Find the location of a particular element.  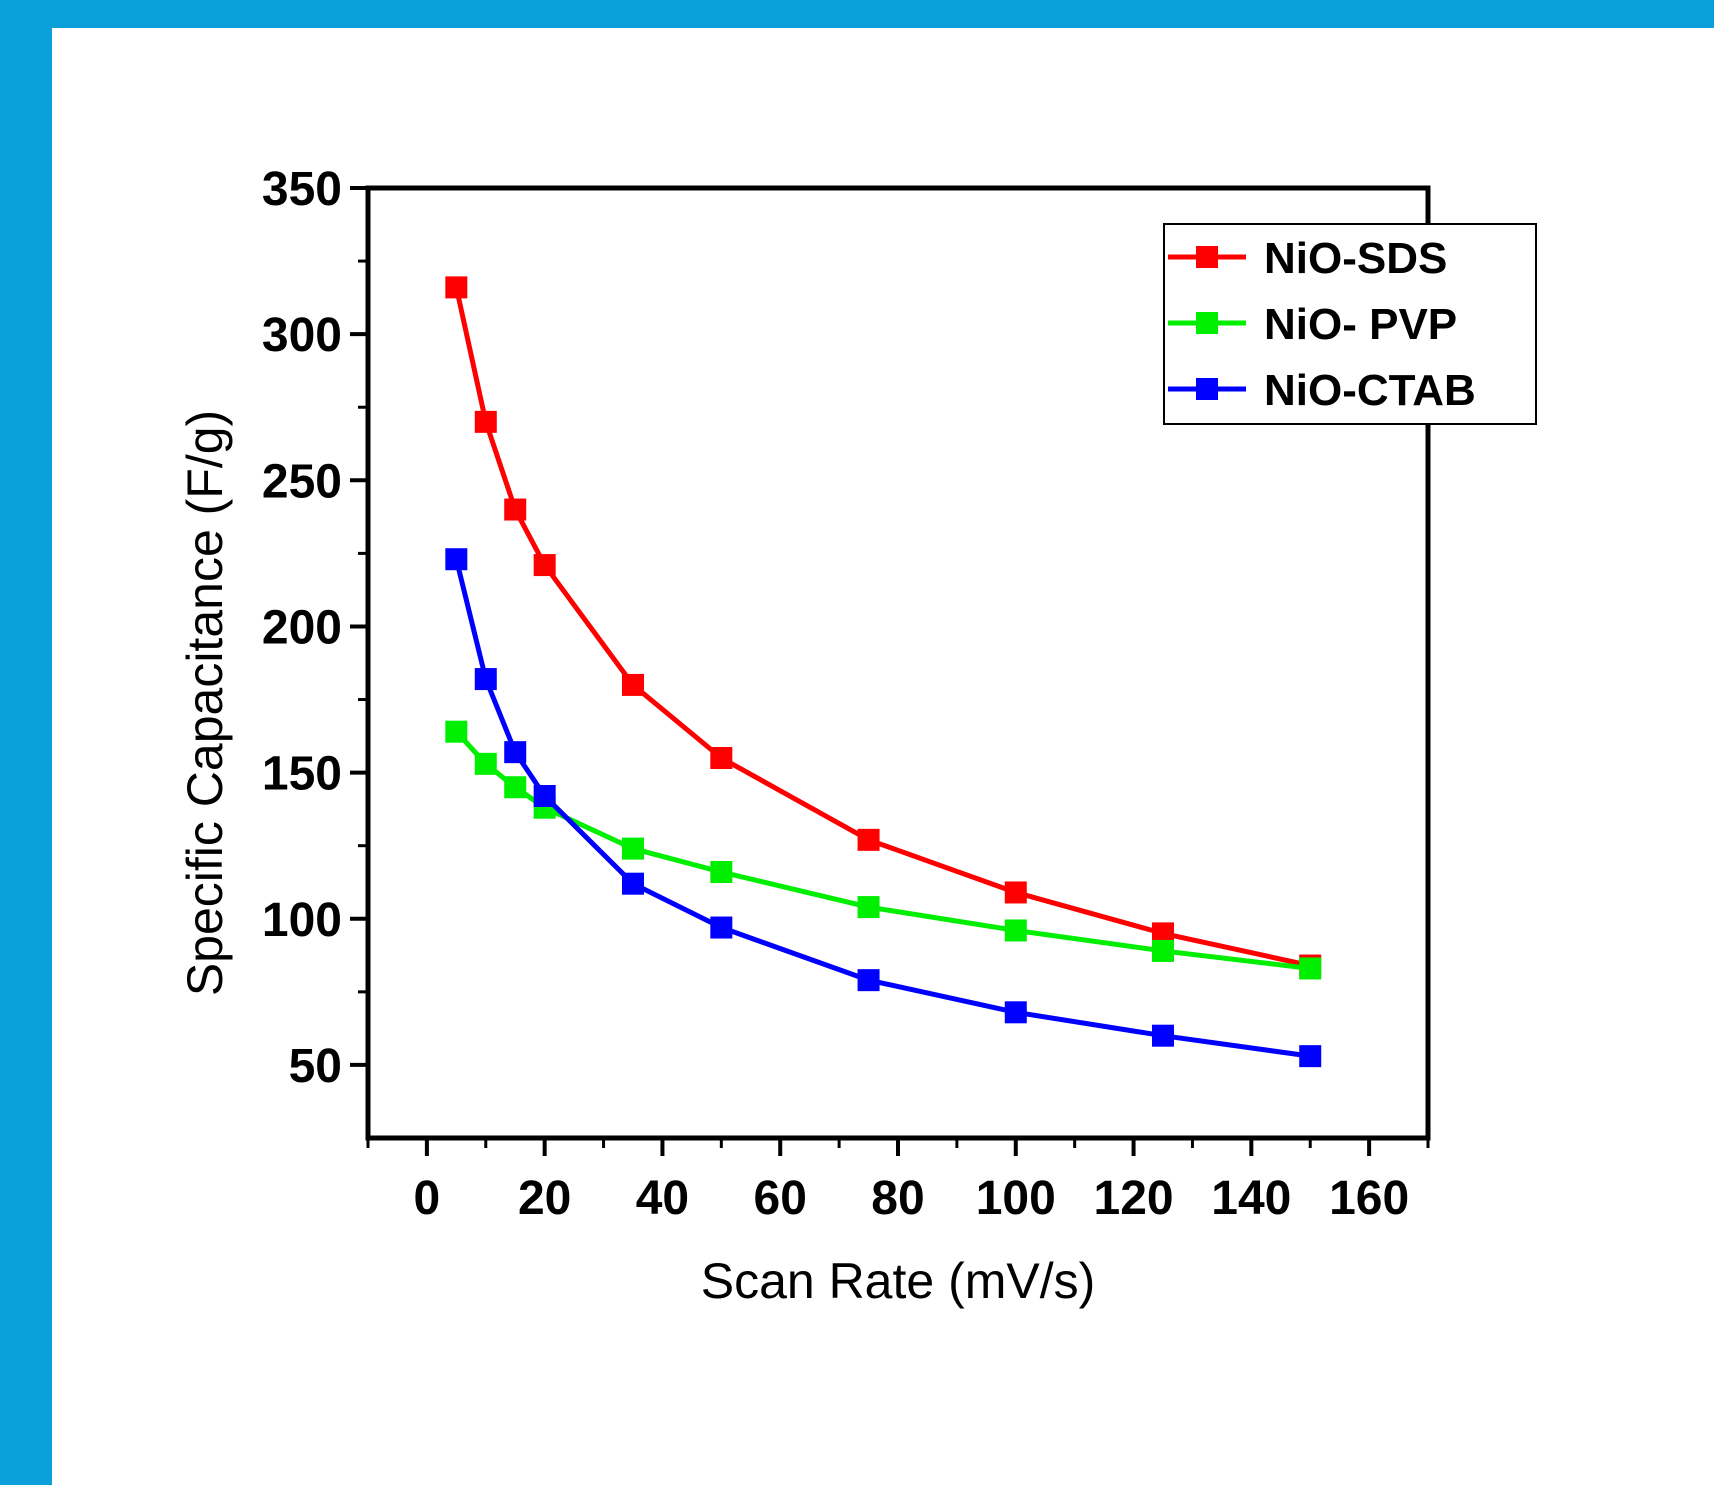

y-tick-label: 50 is located at coordinates (315, 1066).